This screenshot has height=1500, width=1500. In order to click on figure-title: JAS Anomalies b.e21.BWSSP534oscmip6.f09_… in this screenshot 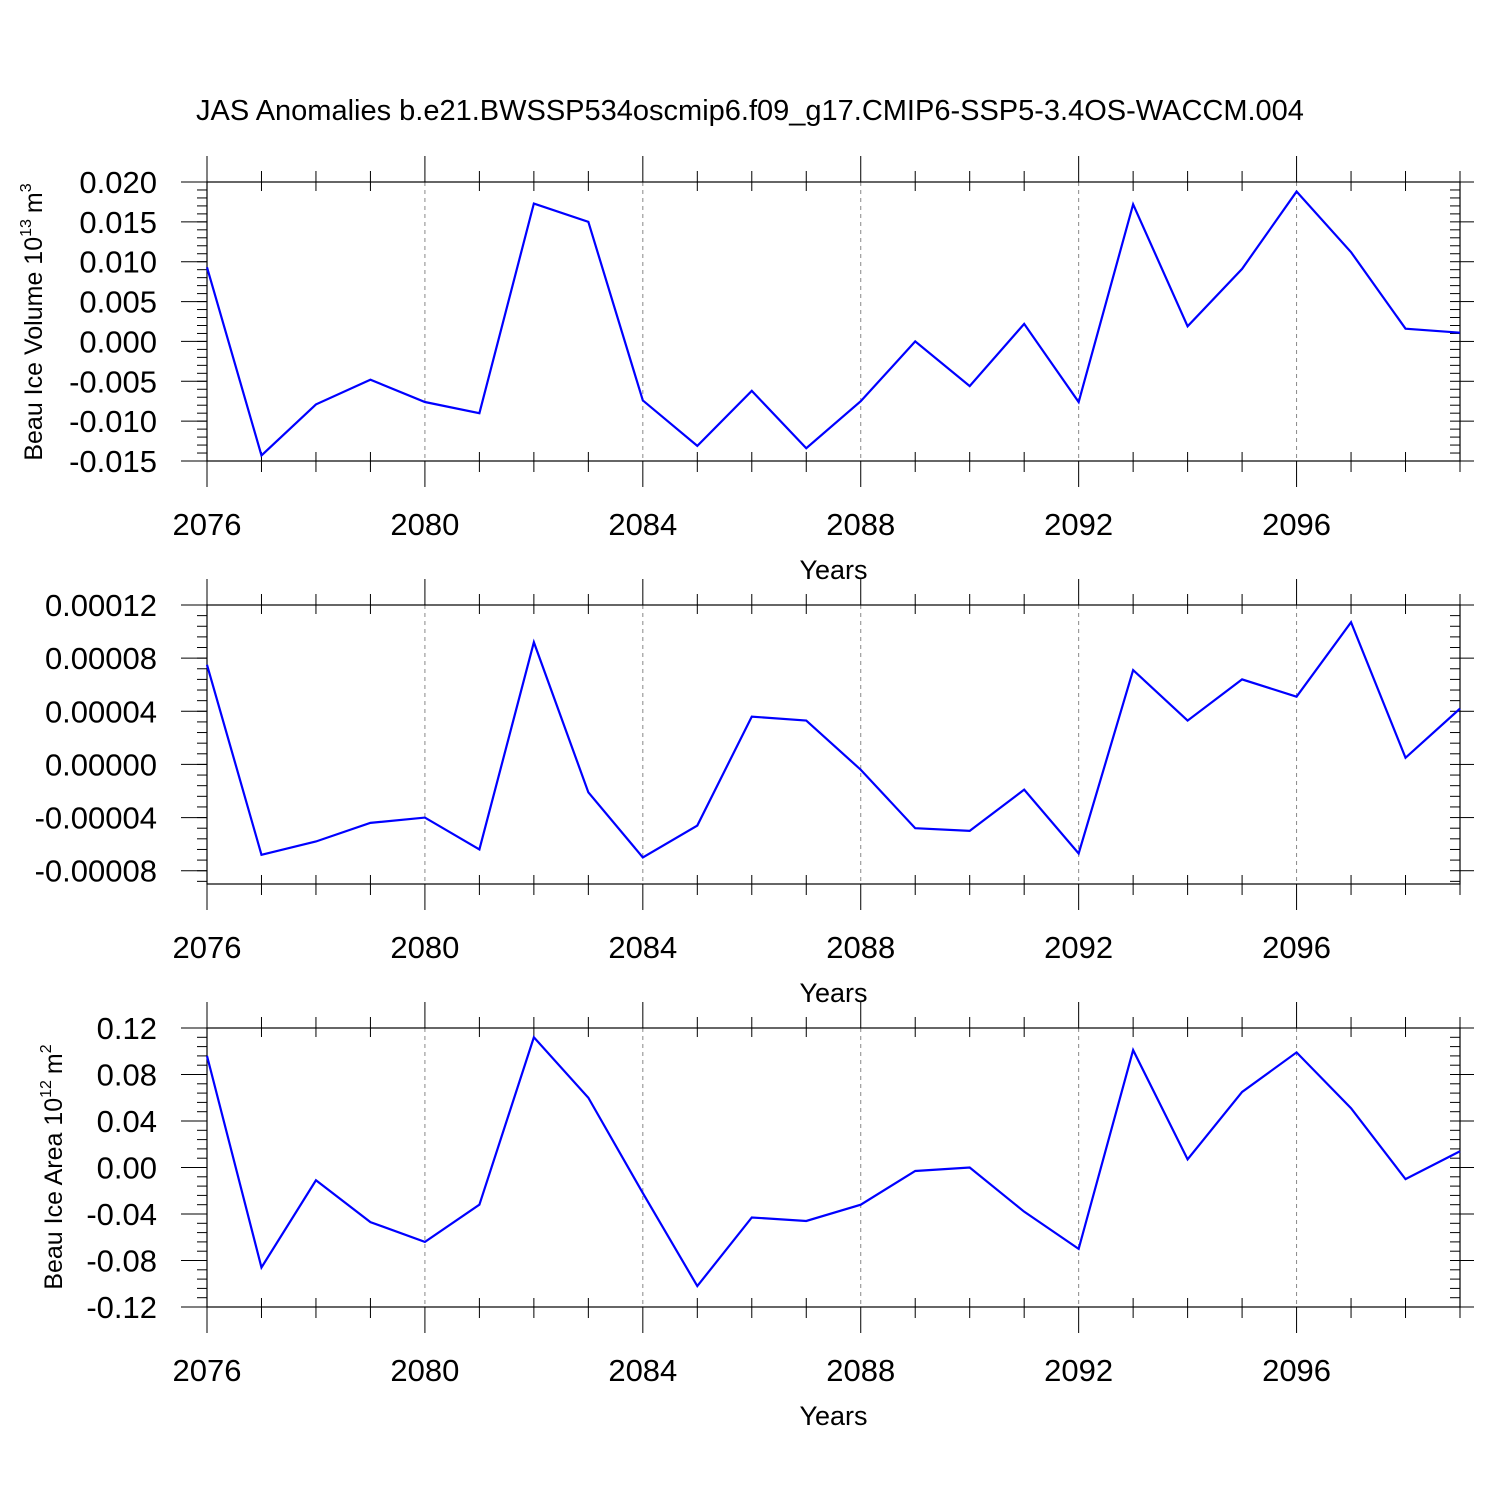, I will do `click(750, 111)`.